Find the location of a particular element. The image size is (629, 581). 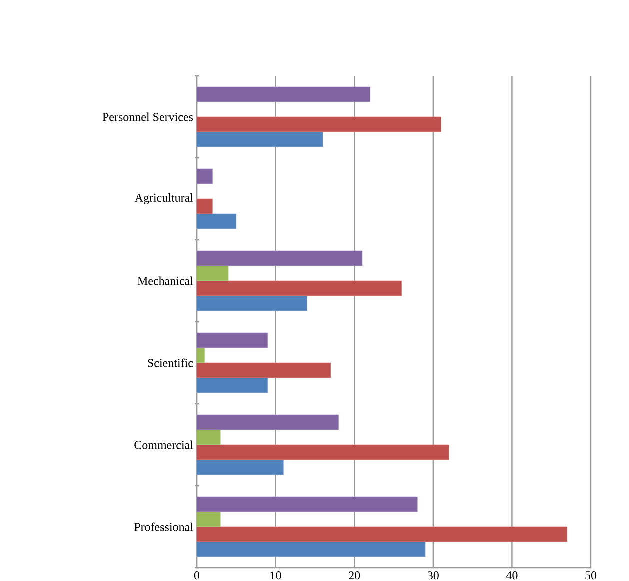

x-tick-label: 40 is located at coordinates (512, 576).